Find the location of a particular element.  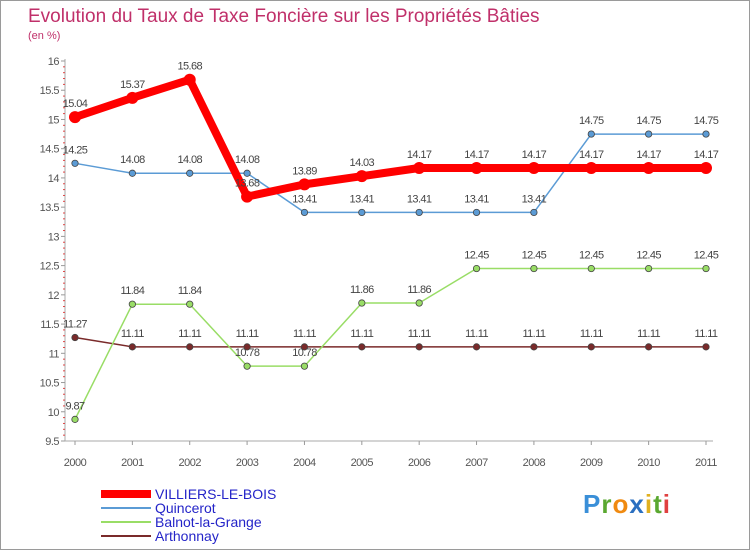

legend-label: VILLIERS-LE-BOIS is located at coordinates (216, 494).